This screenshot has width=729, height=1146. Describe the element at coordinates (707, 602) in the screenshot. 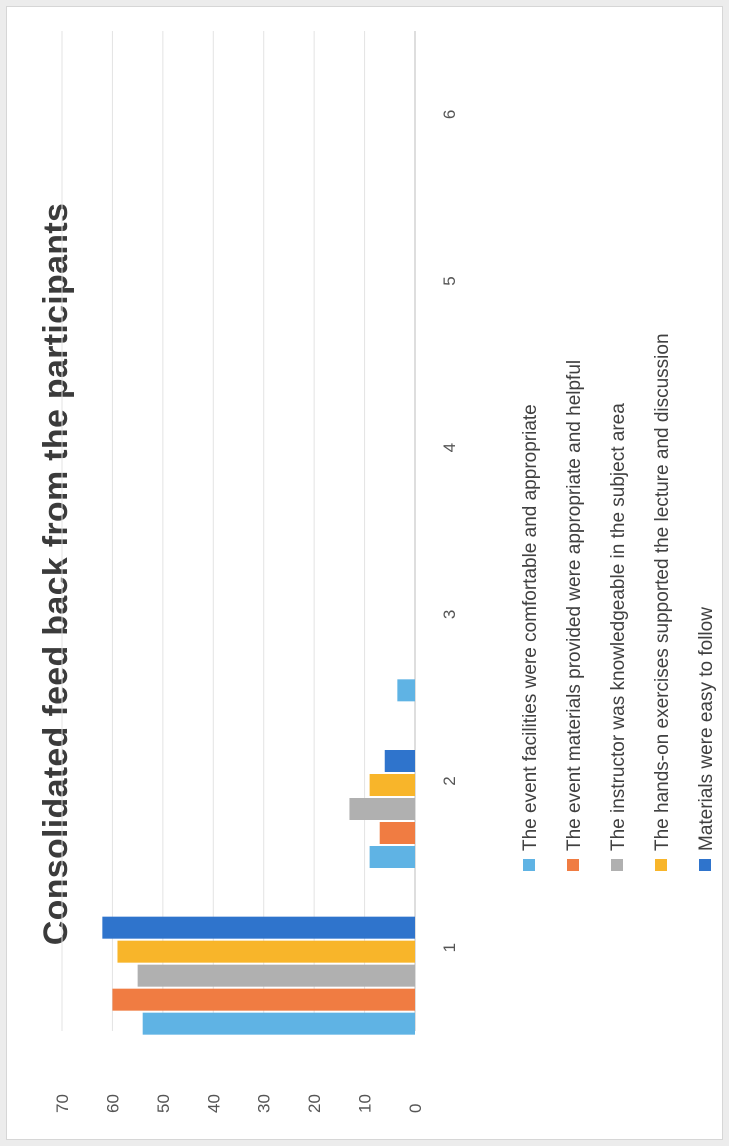

I see `legend-item: Materials were easy to follow` at that location.